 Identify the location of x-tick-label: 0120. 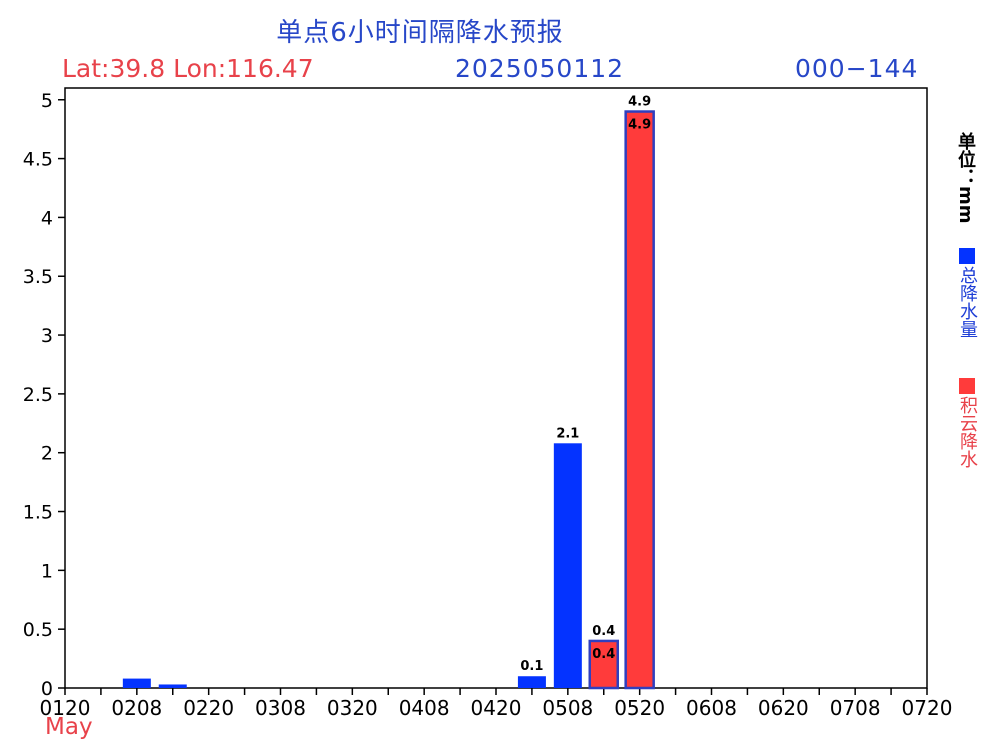
(65, 708).